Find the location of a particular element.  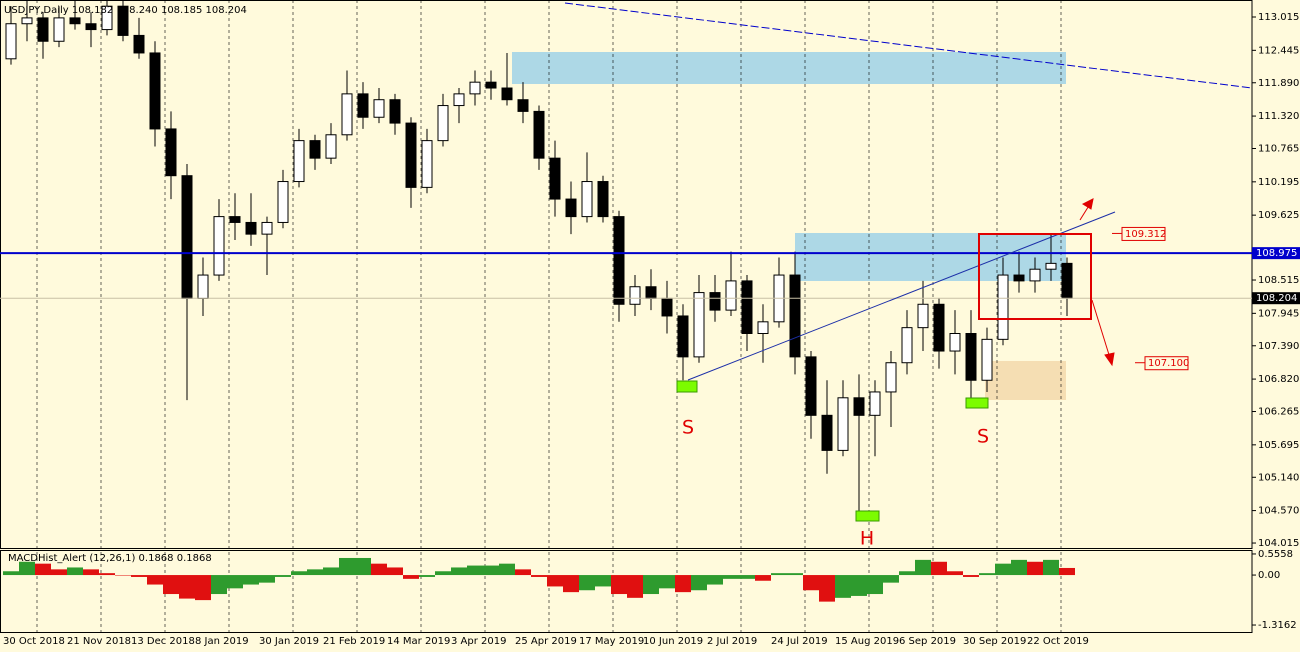

y-tick-label: 0.00 is located at coordinates (1269, 575).